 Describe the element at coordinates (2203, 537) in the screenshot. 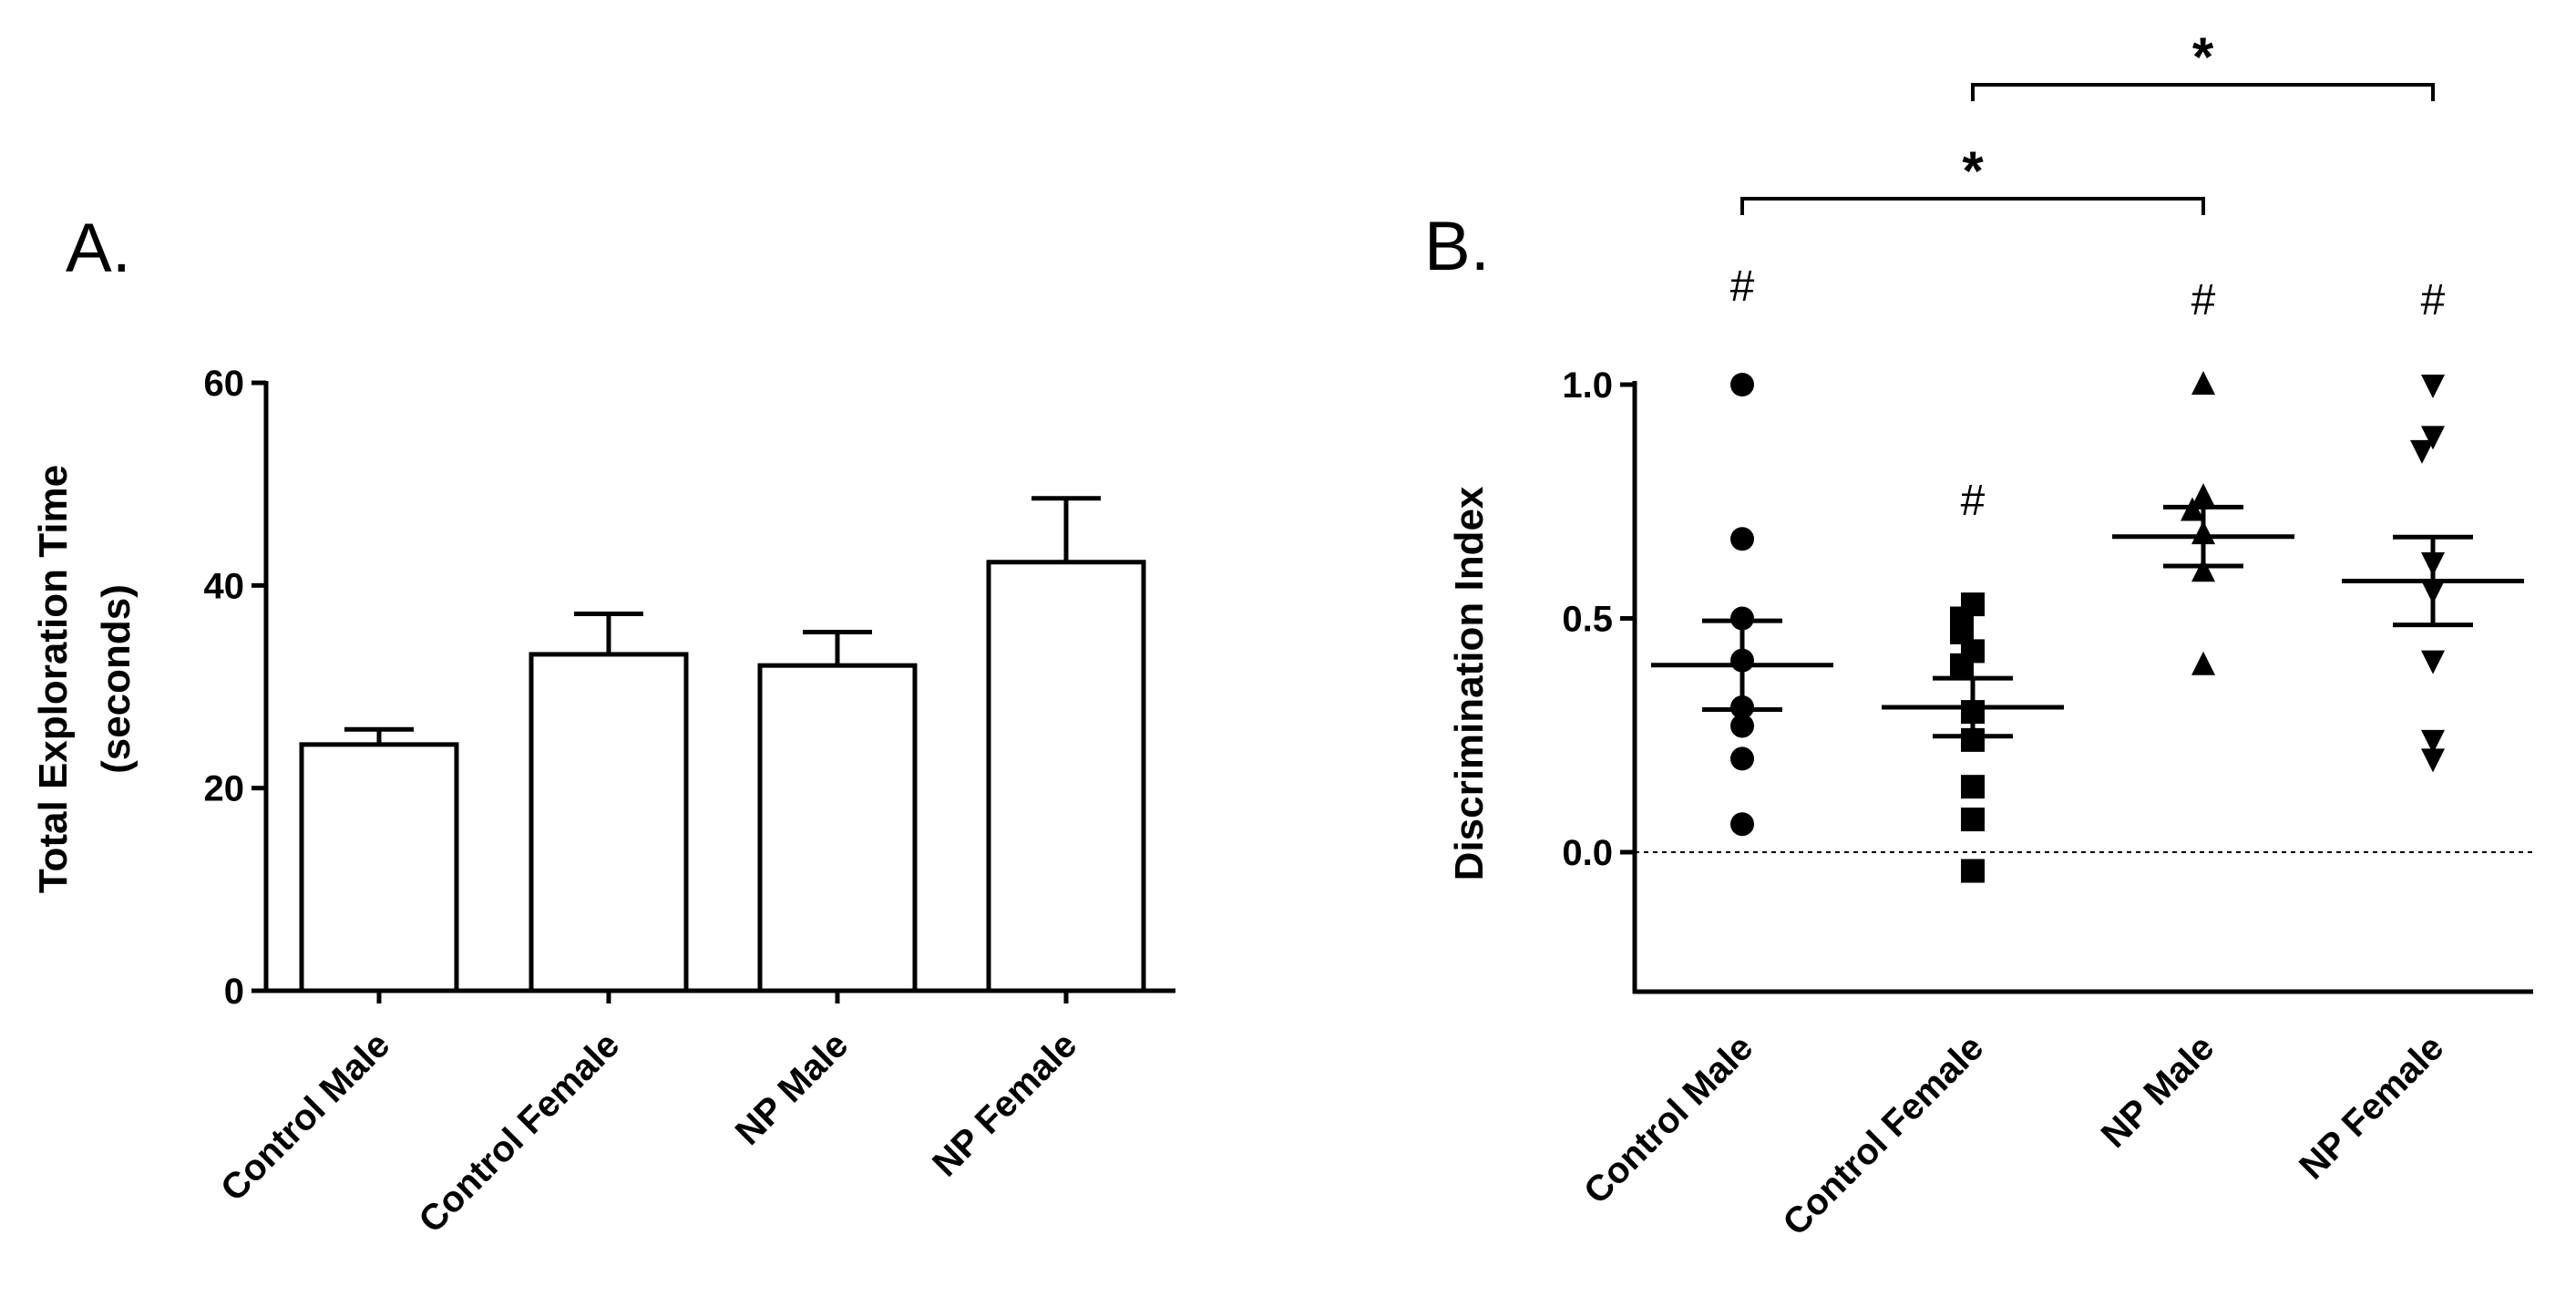

I see `sem-bar-np-male` at that location.